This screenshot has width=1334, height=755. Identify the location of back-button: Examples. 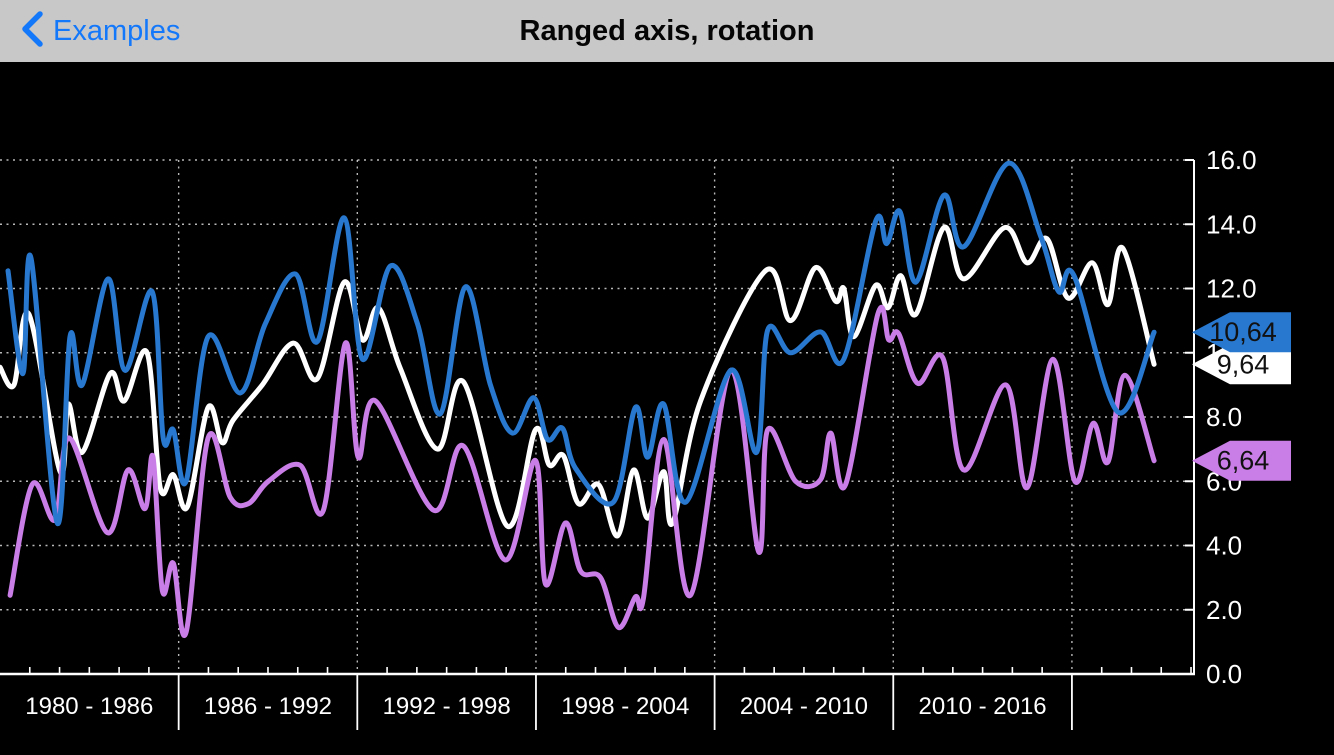
(100, 31).